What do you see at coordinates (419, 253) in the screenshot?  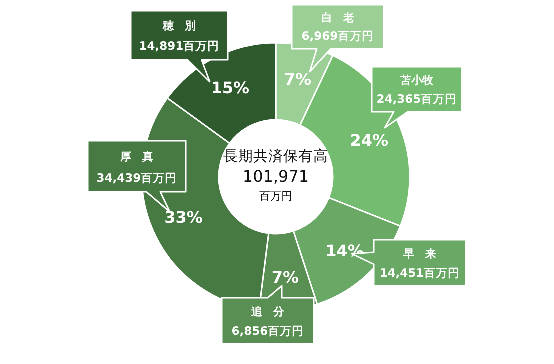 I see `slice-label: 早 来` at bounding box center [419, 253].